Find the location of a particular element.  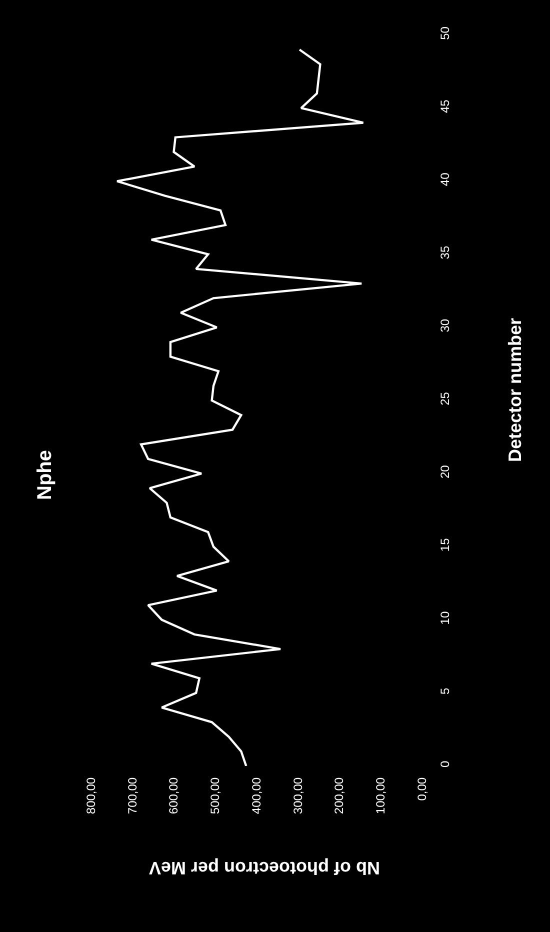

y-tick-label: 40 is located at coordinates (445, 179).